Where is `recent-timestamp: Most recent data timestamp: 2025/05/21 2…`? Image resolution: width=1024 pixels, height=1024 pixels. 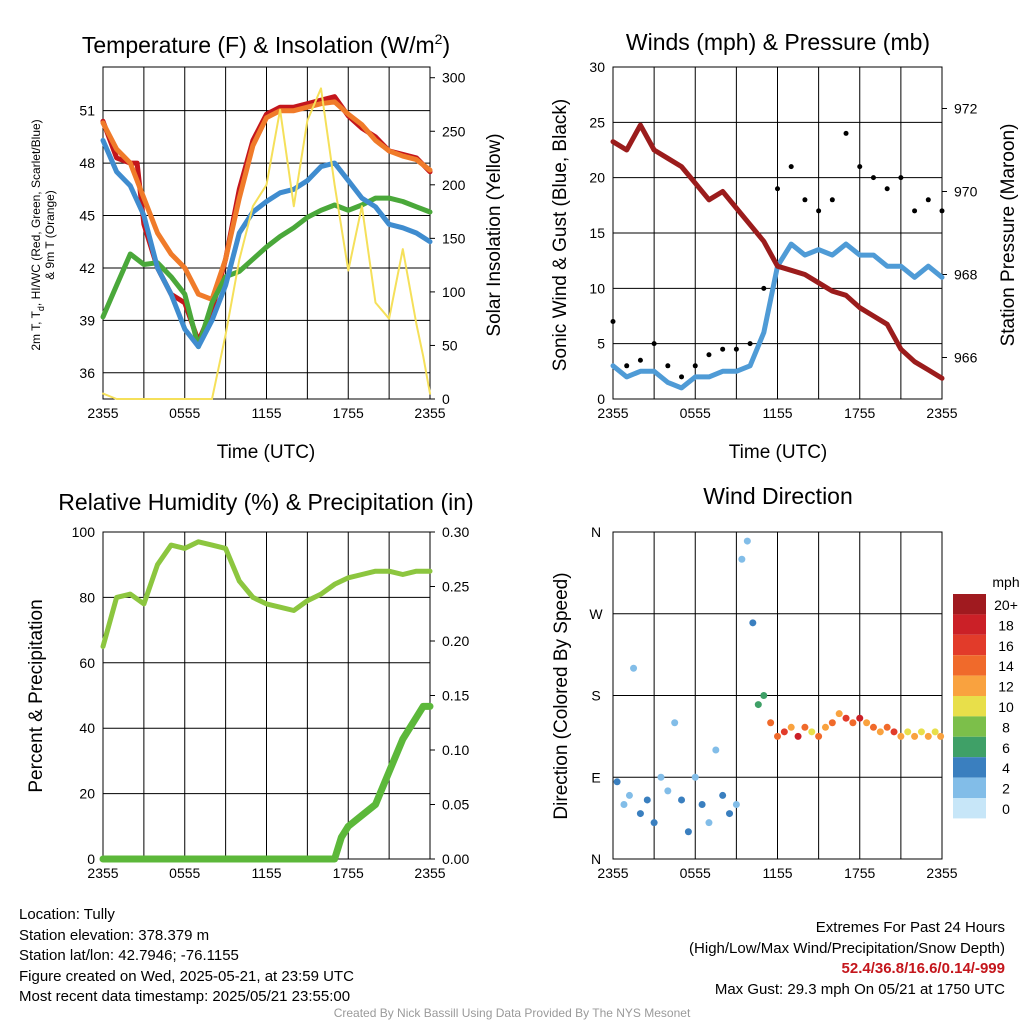 recent-timestamp: Most recent data timestamp: 2025/05/21 2… is located at coordinates (185, 996).